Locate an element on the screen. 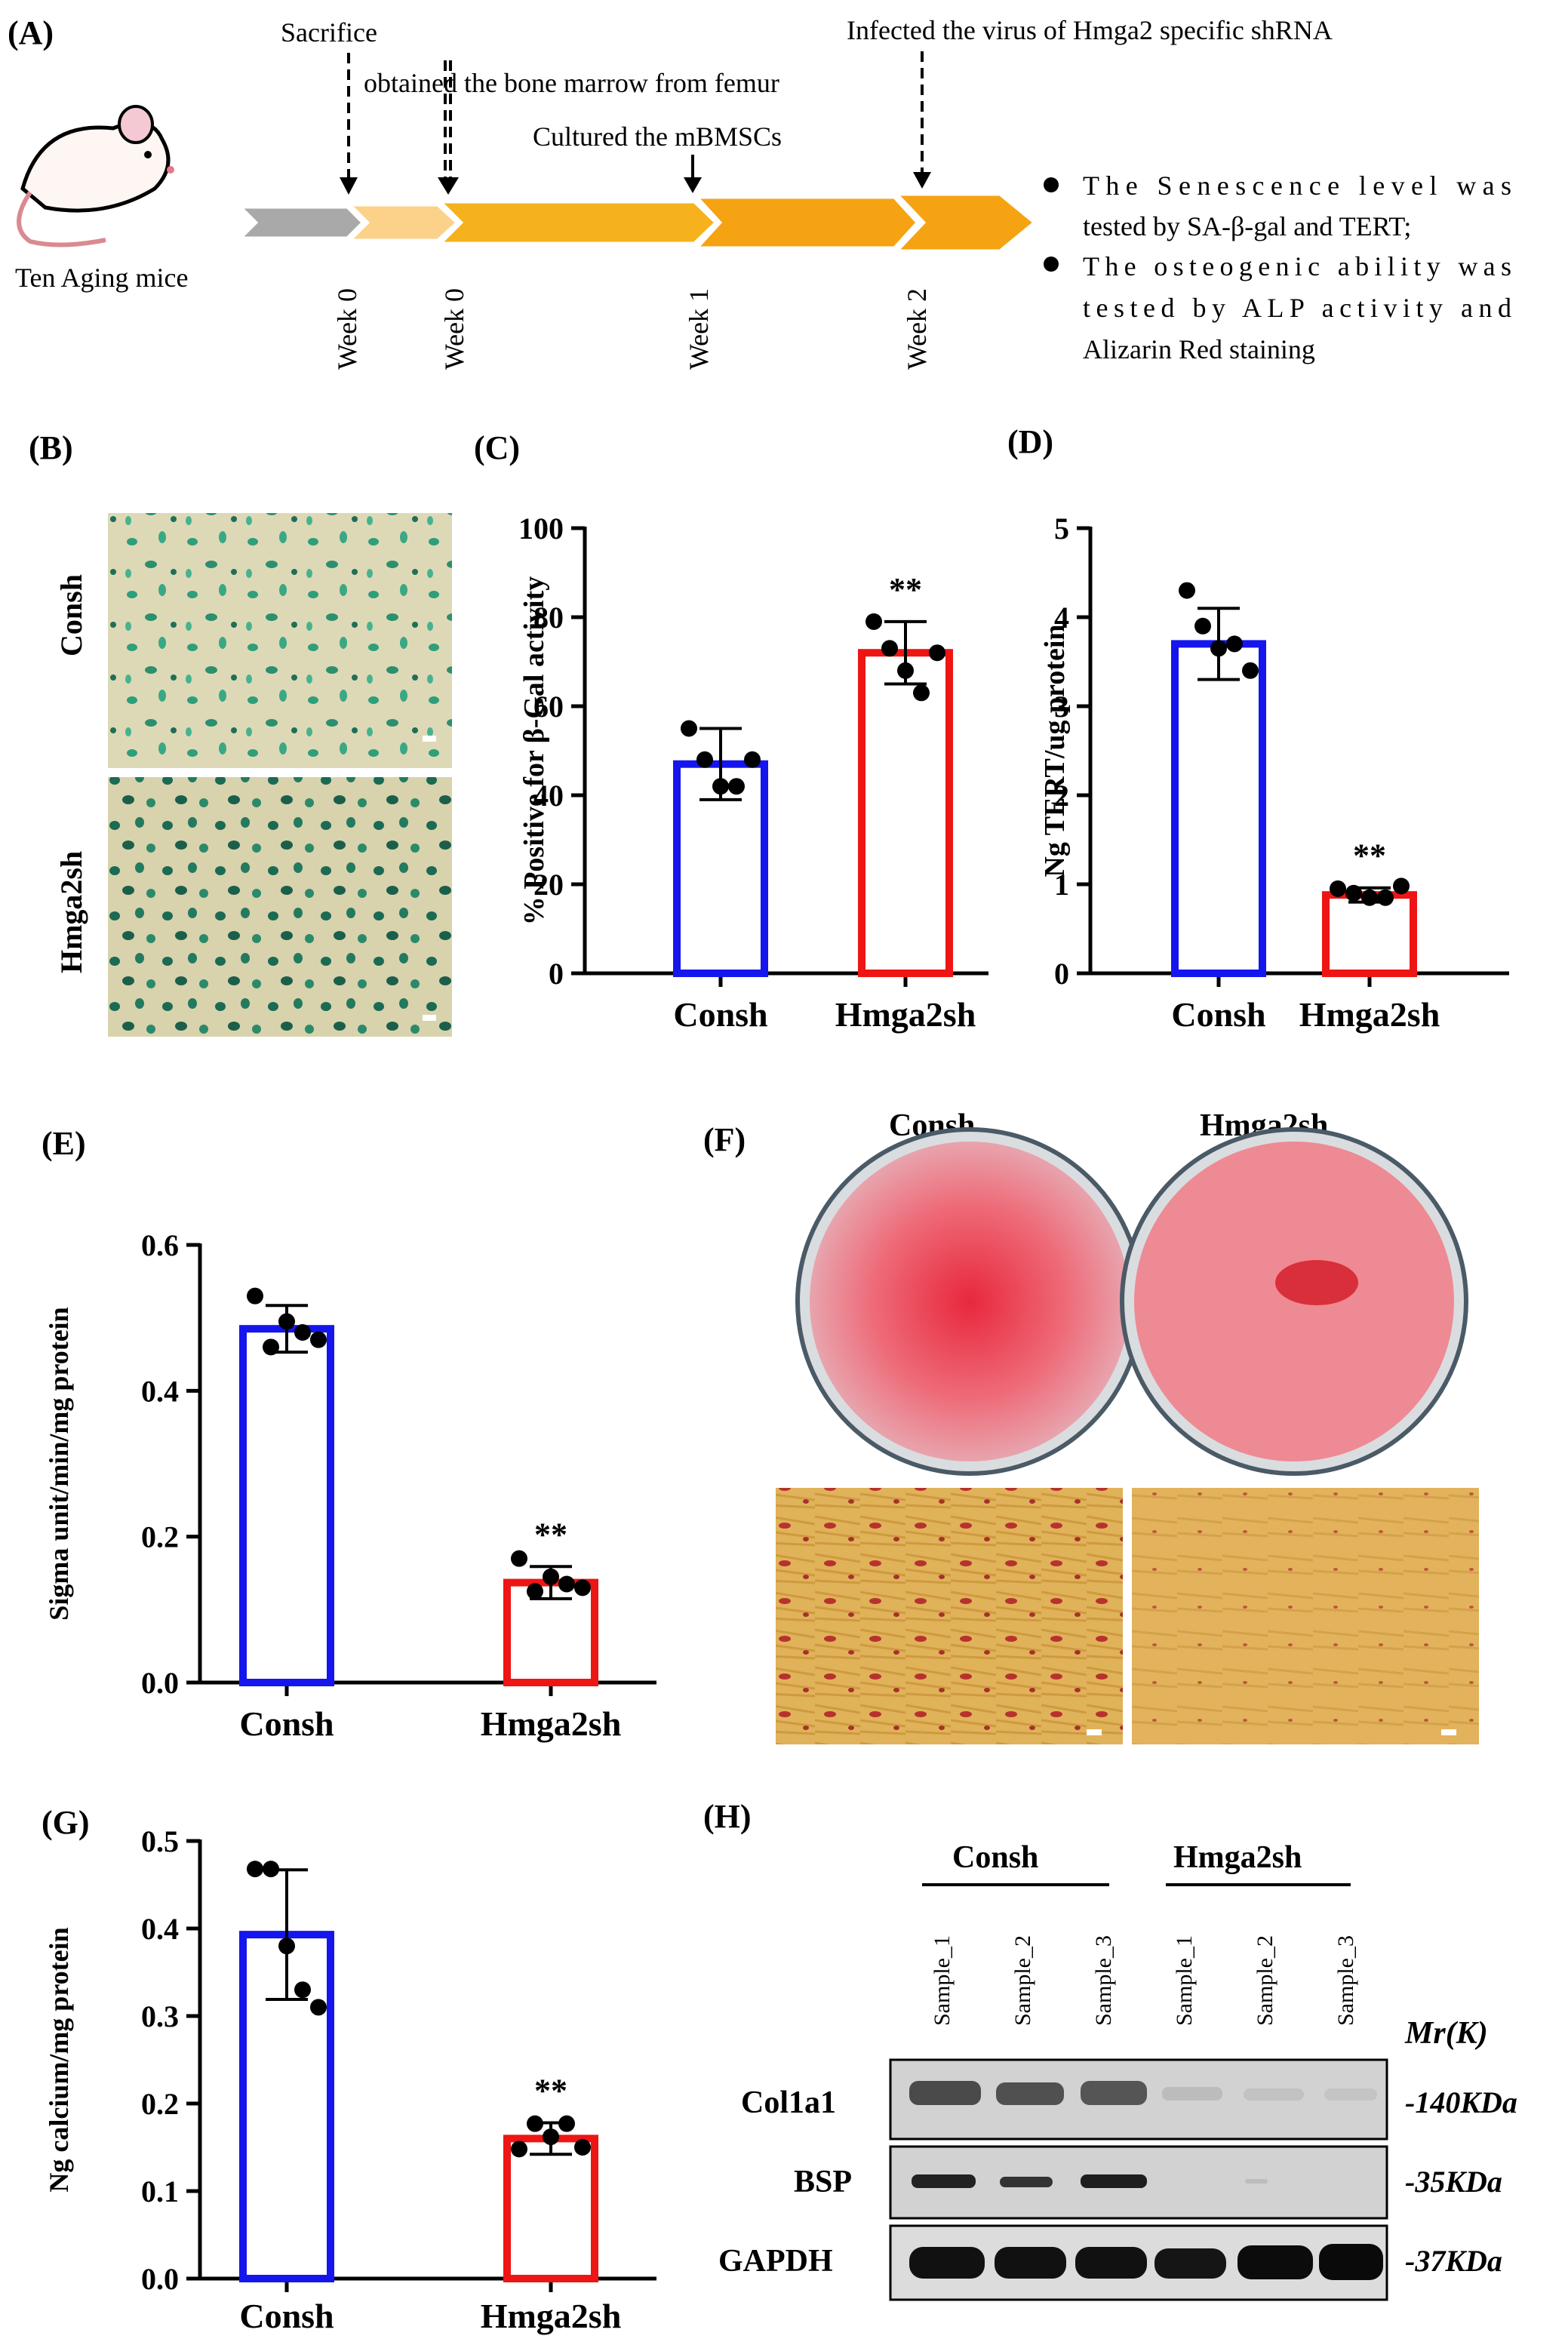  panel-f-label: (F) is located at coordinates (724, 1139).